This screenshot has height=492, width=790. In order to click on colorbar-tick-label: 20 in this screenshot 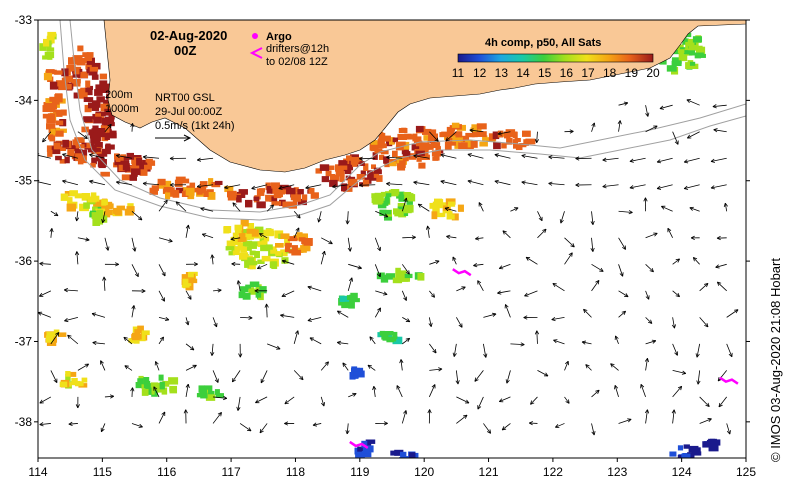, I will do `click(653, 73)`.